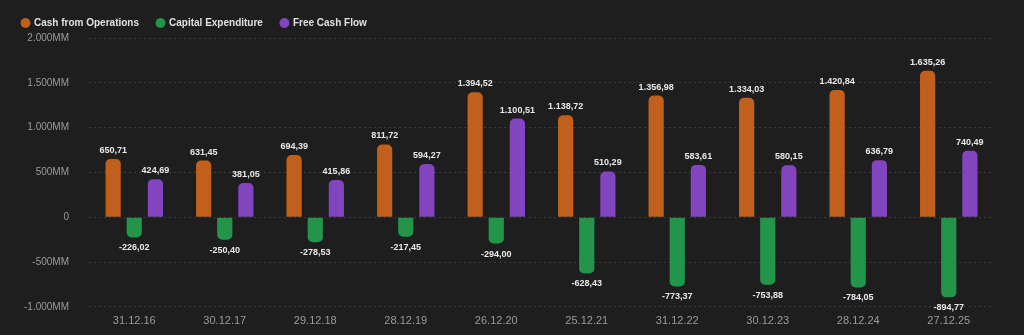 The height and width of the screenshot is (335, 1024). I want to click on legend-label: Cash from Operations, so click(87, 22).